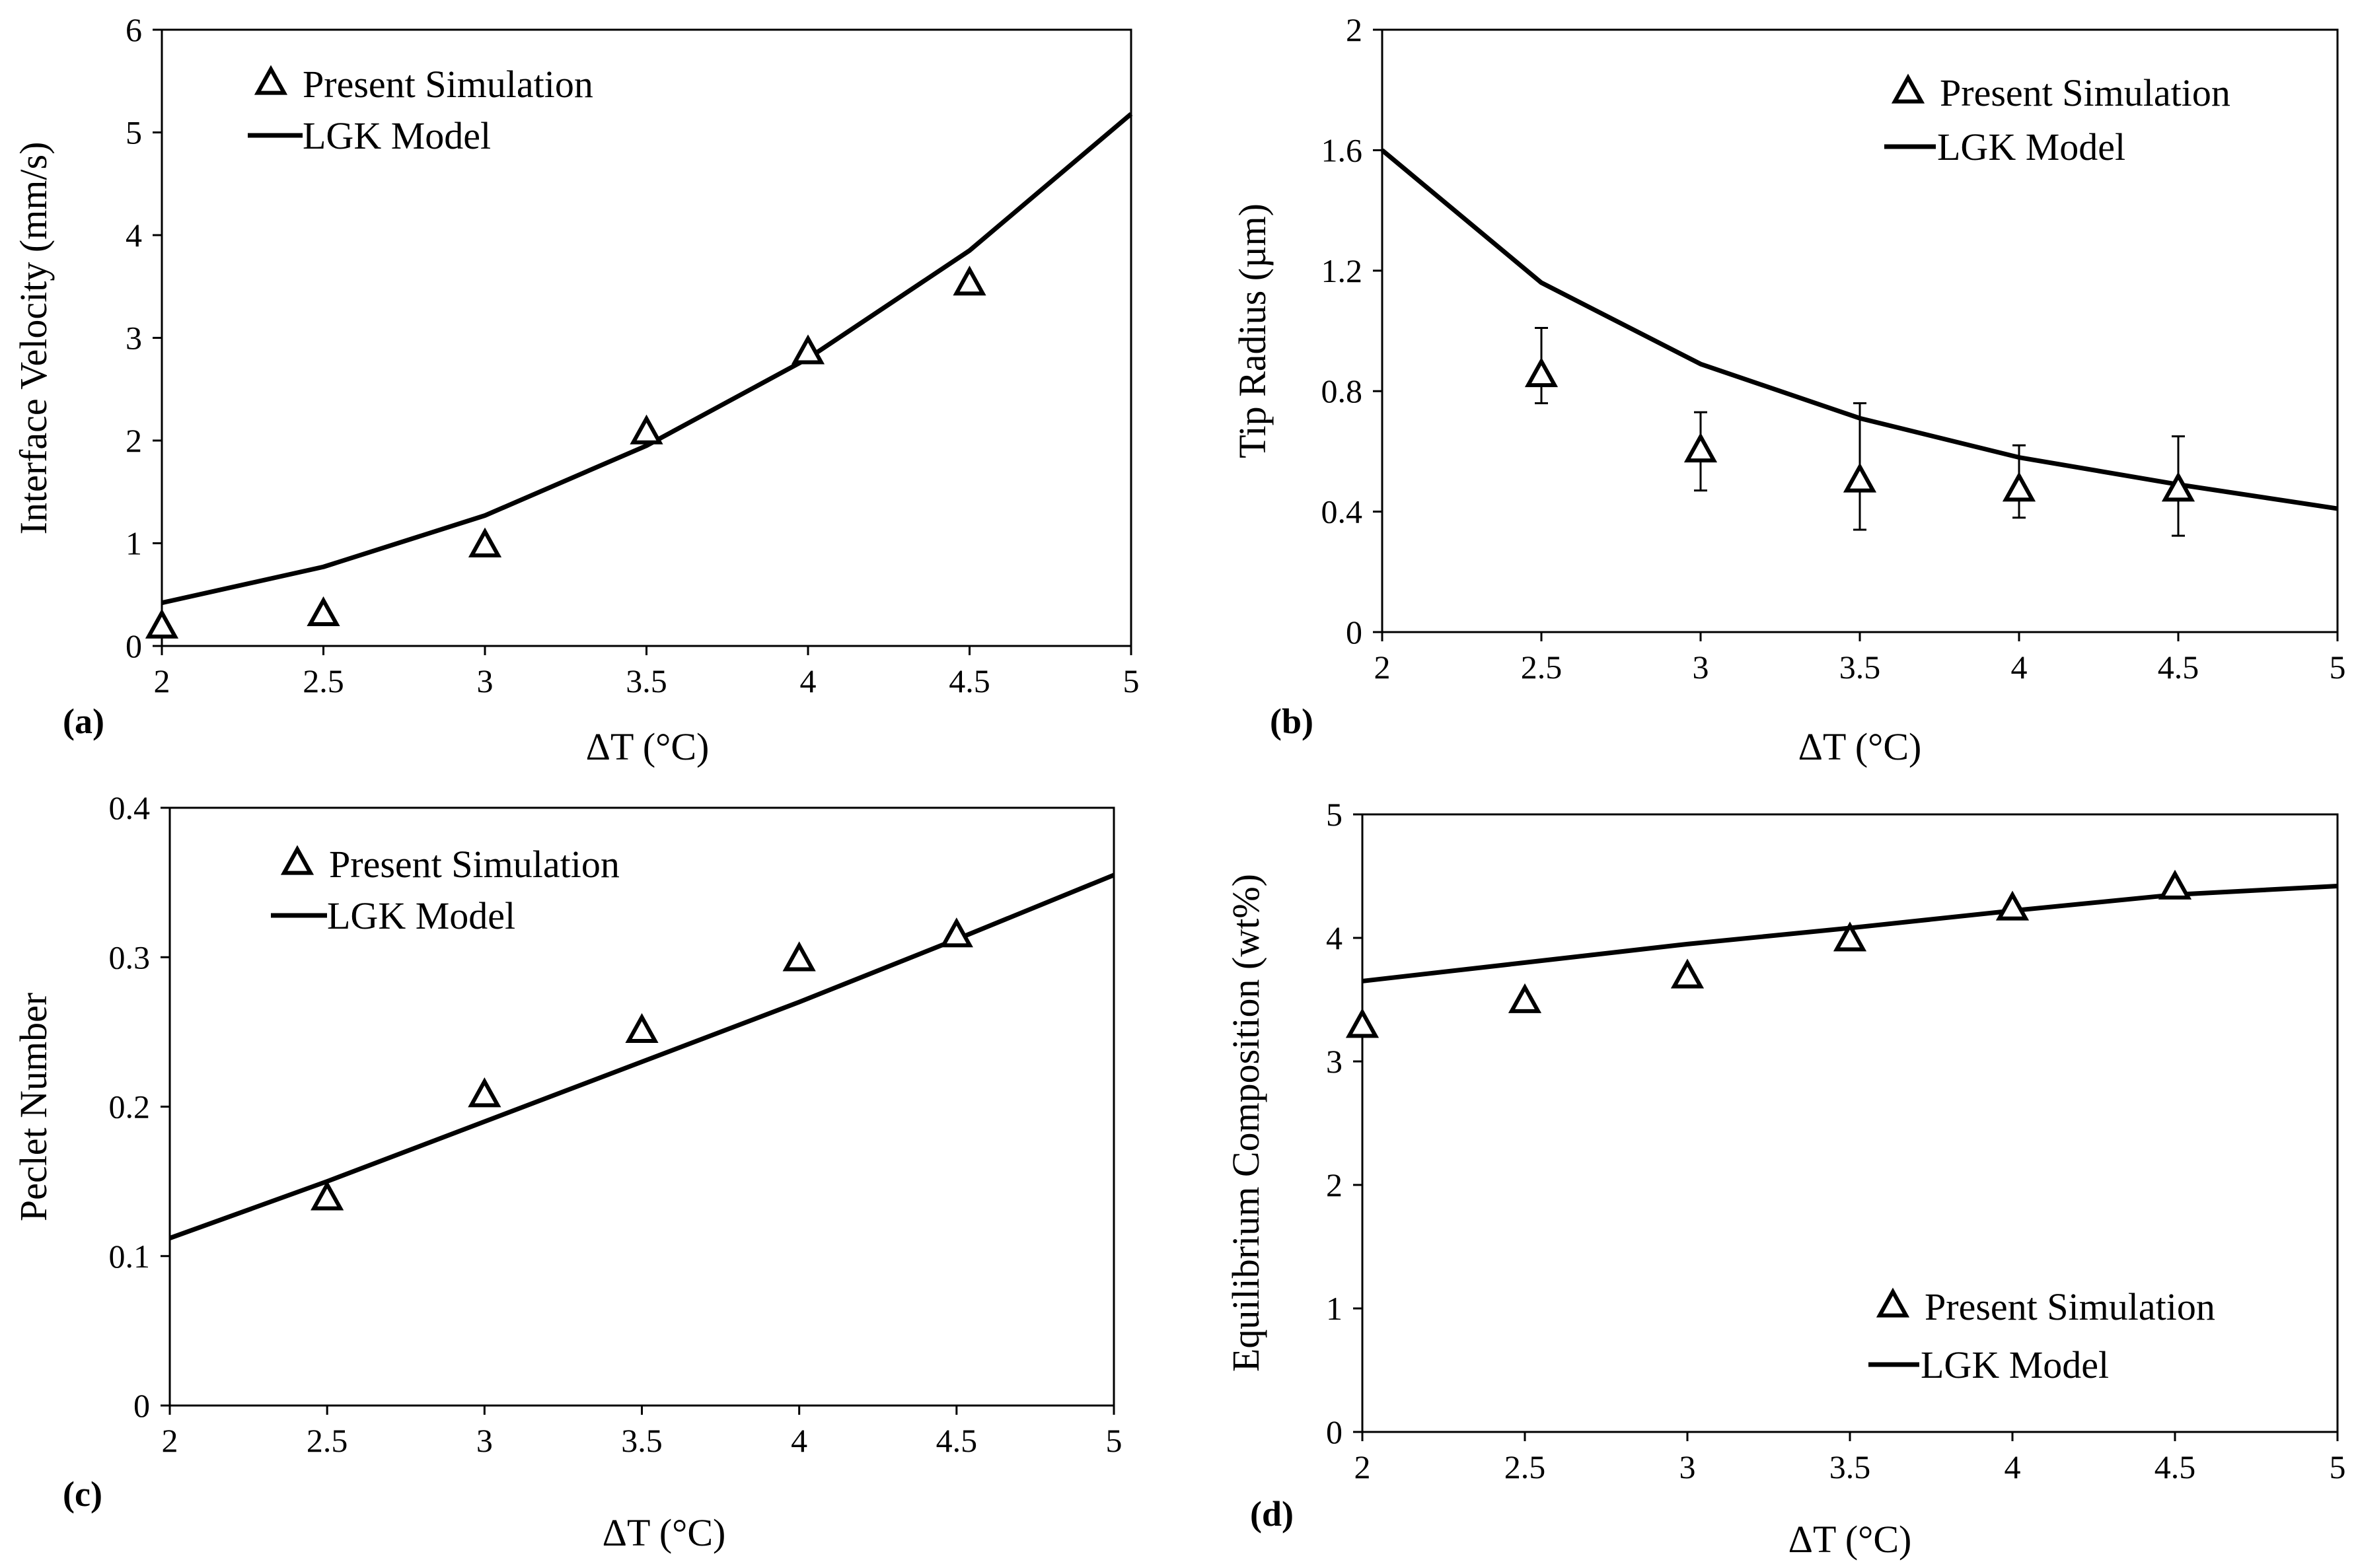  Describe the element at coordinates (130, 1256) in the screenshot. I see `y-tick-label: 0.1` at that location.